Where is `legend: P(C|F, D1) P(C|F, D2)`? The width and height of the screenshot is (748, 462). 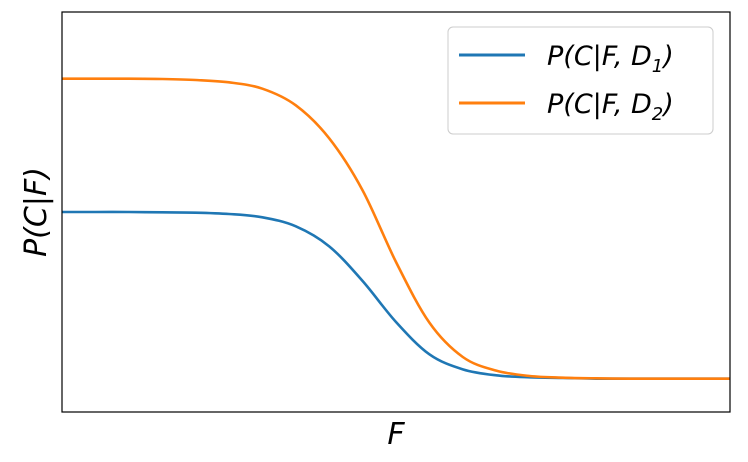
legend: P(C|F, D1) P(C|F, D2) is located at coordinates (580, 80).